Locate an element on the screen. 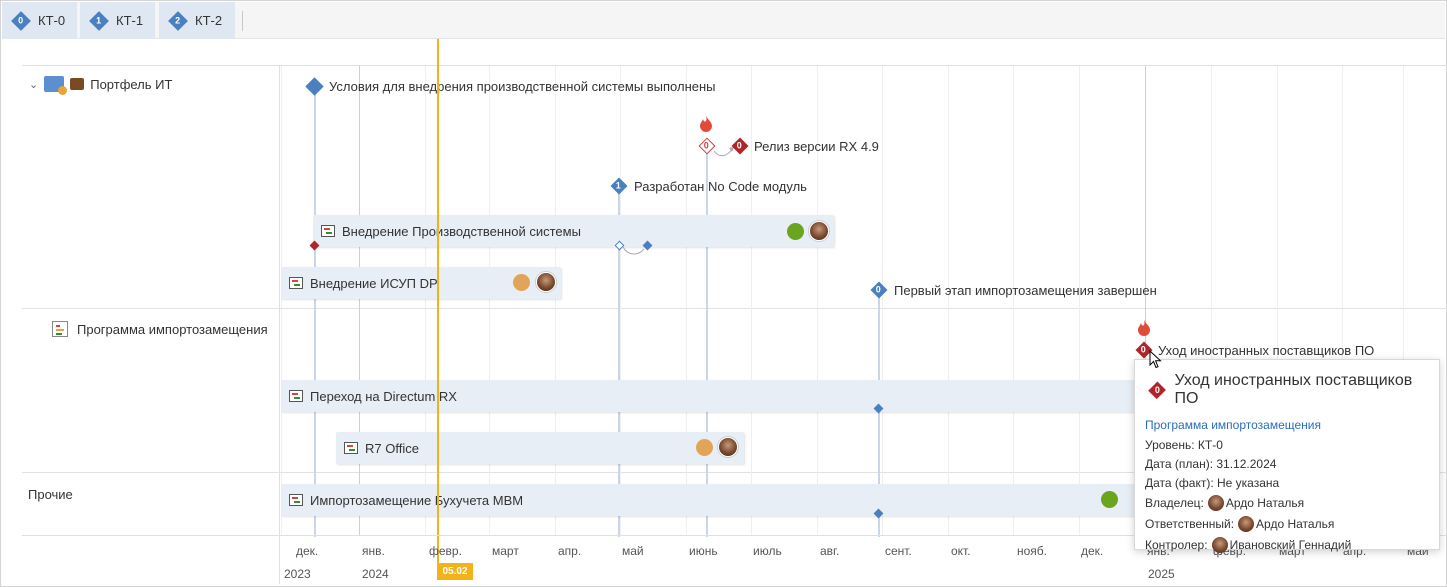 The height and width of the screenshot is (587, 1447). month-label: февр. is located at coordinates (445, 551).